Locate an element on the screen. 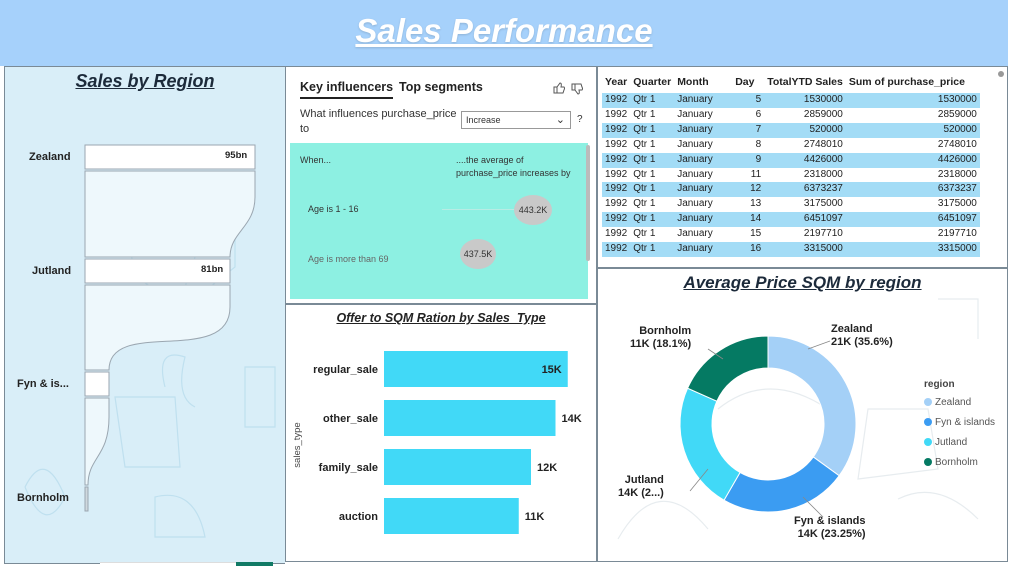 This screenshot has height=567, width=1024. chevron-down-icon: ⌄ is located at coordinates (560, 120).